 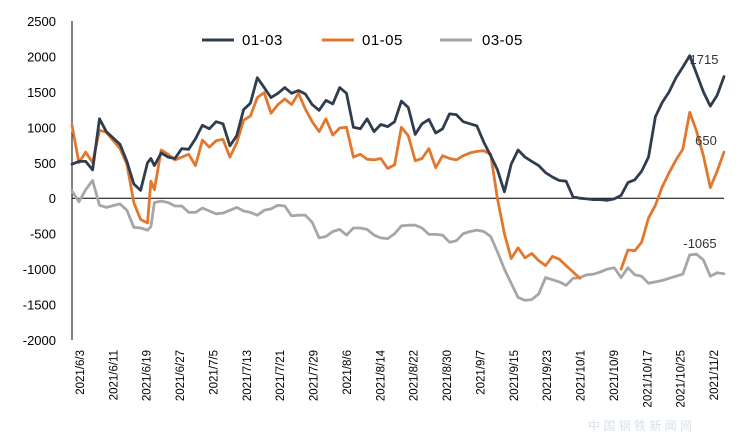 What do you see at coordinates (672, 191) in the screenshot?
I see `series-line-01-05-part2` at bounding box center [672, 191].